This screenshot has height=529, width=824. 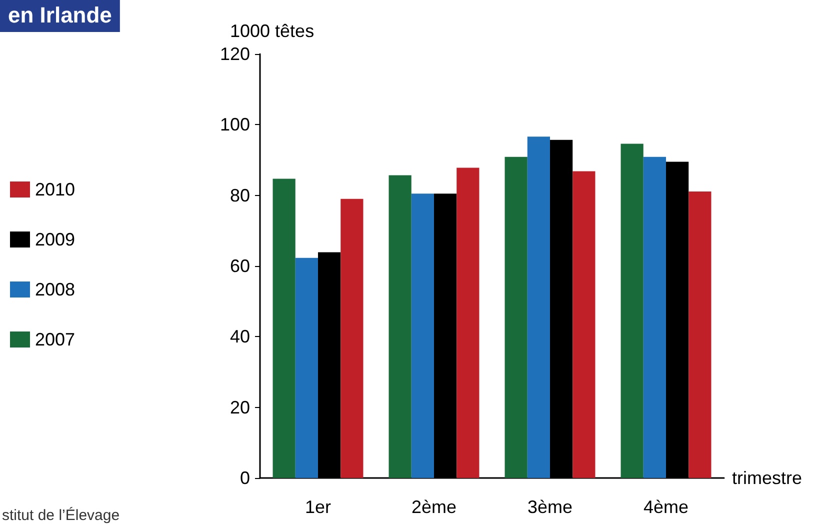 I want to click on x-axis-title: trimestre, so click(x=767, y=478).